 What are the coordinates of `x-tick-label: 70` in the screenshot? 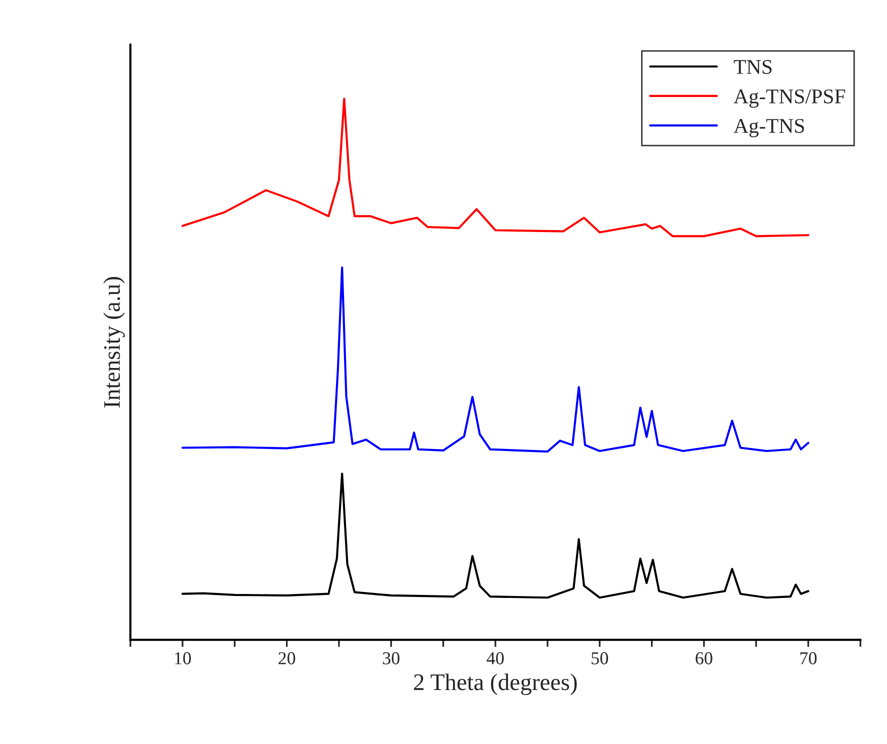 It's located at (808, 658).